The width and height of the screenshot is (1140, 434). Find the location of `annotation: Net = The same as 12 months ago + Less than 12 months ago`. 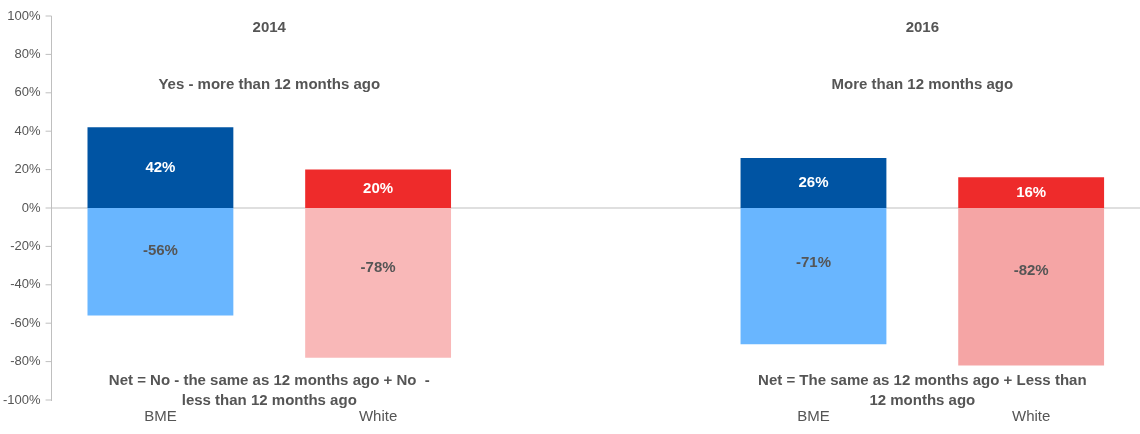

annotation: Net = The same as 12 months ago + Less than 12 months ago is located at coordinates (922, 389).